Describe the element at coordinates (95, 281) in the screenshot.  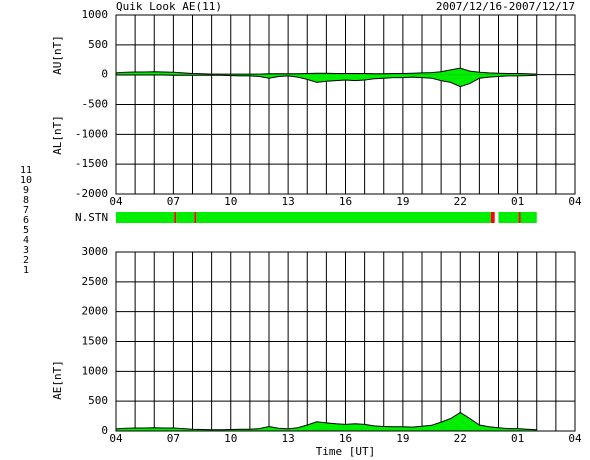
I see `y-tick-label: 2500` at that location.